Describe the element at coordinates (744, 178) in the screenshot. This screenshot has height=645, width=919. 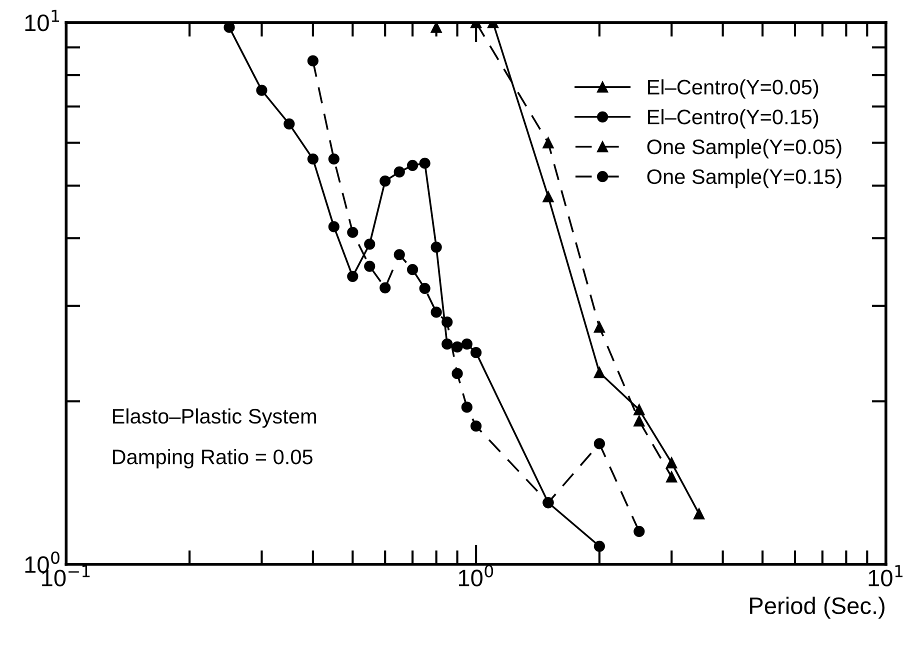
I see `legend-label: One Sample(Y=0.15)` at that location.